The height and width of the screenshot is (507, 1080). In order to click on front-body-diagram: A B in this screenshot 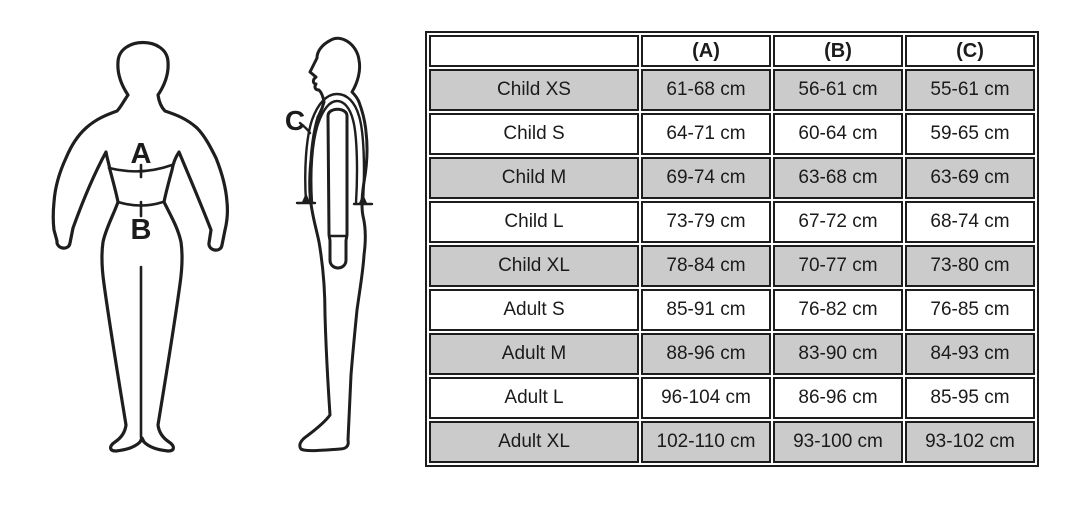, I will do `click(140, 247)`.